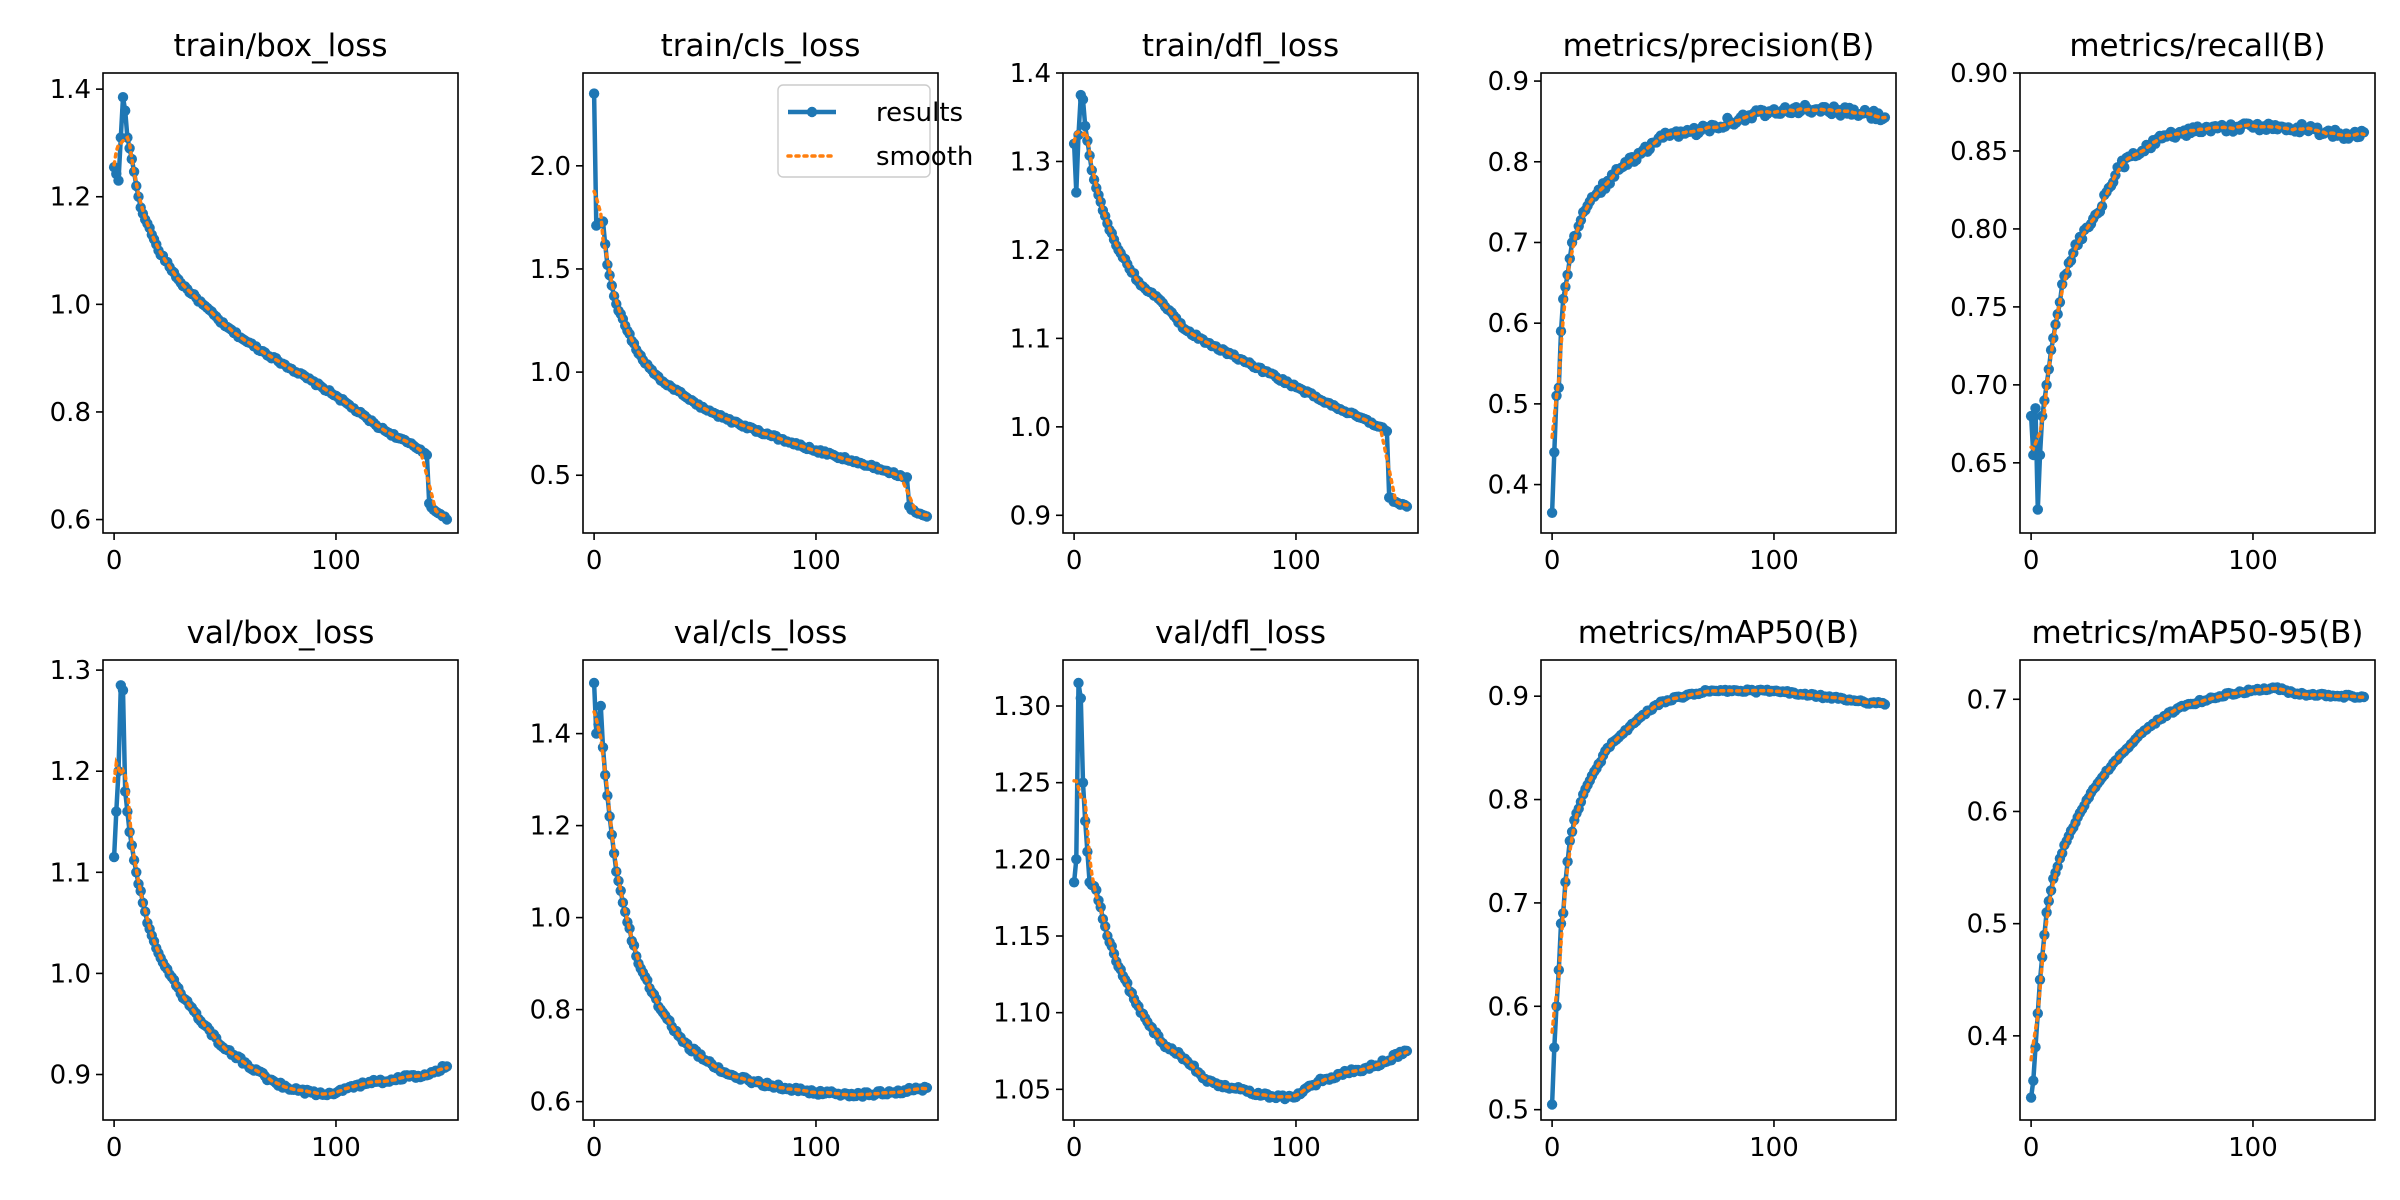 The height and width of the screenshot is (1200, 2400). Describe the element at coordinates (1719, 46) in the screenshot. I see `chart-title: metrics/precision(B)` at that location.